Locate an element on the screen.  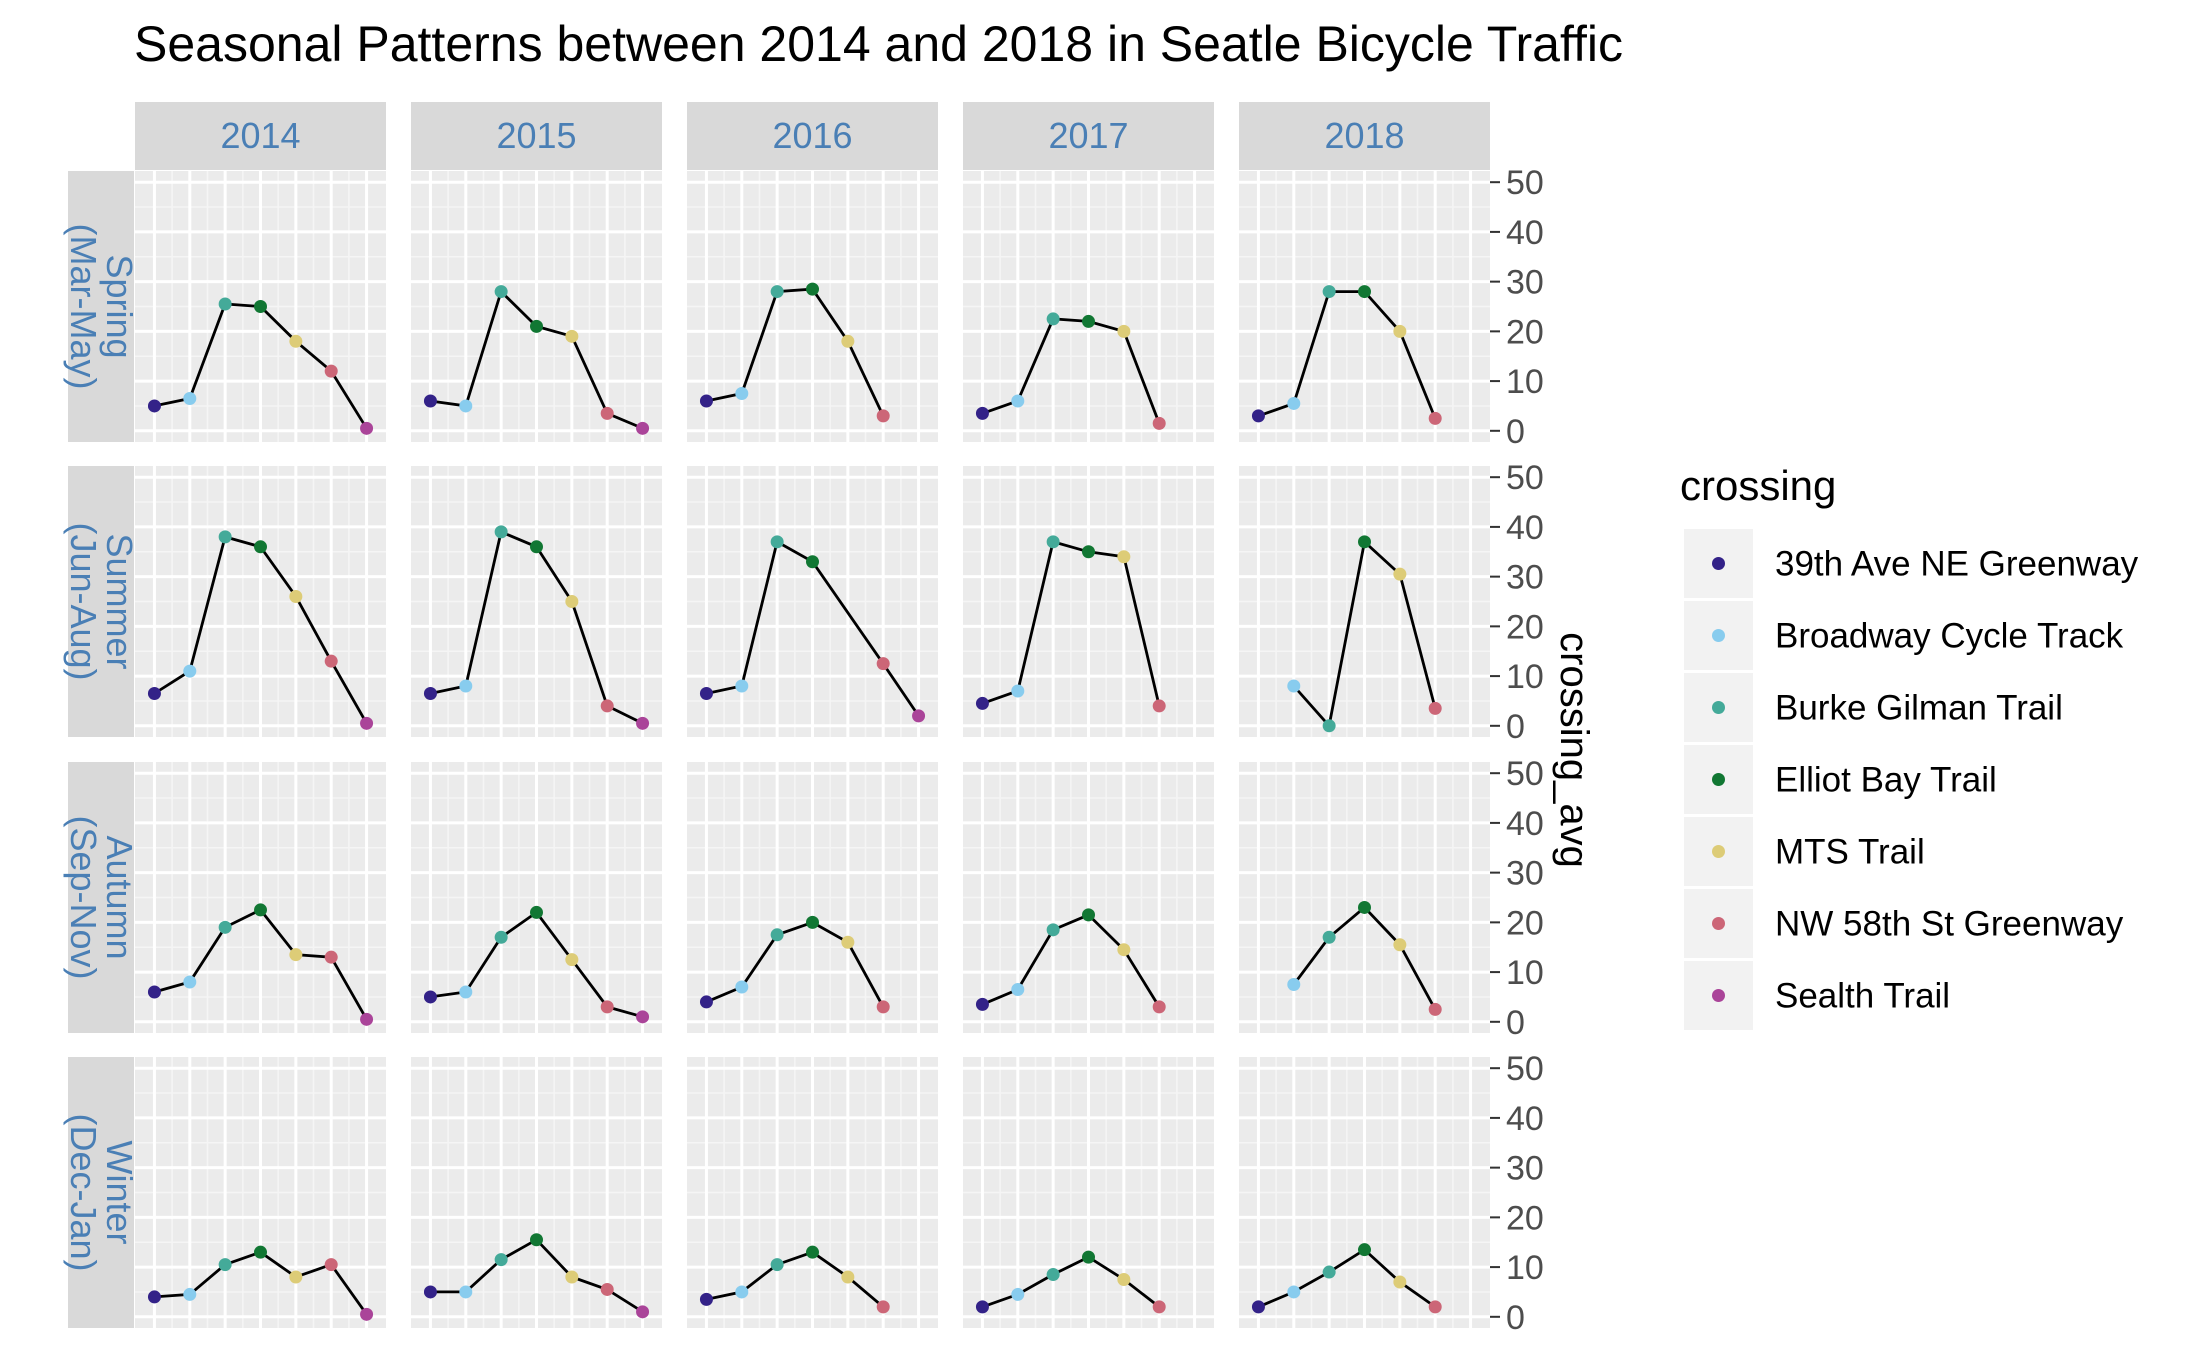
panel-2016-row1 is located at coordinates (812, 601).